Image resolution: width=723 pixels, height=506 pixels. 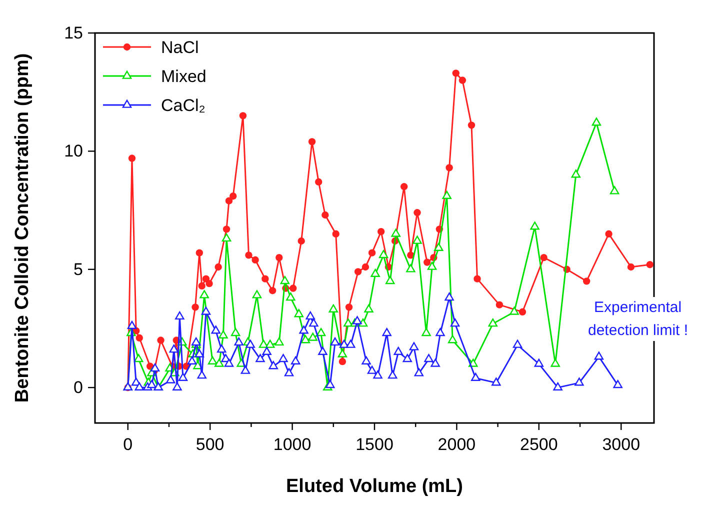 What do you see at coordinates (180, 47) in the screenshot?
I see `legend-label: NaCl` at bounding box center [180, 47].